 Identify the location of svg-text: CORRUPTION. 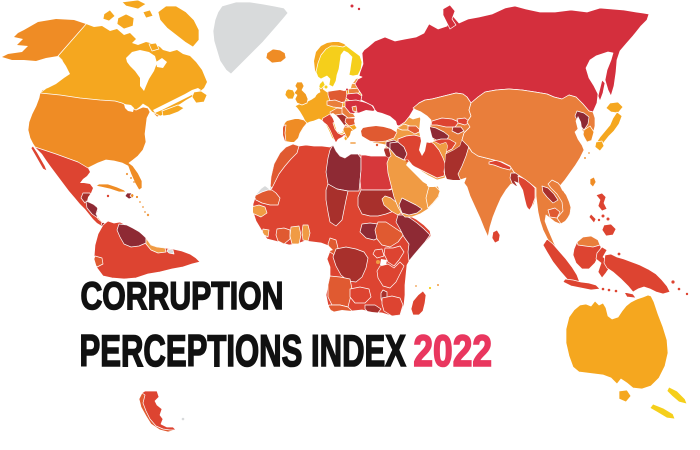
(182, 296).